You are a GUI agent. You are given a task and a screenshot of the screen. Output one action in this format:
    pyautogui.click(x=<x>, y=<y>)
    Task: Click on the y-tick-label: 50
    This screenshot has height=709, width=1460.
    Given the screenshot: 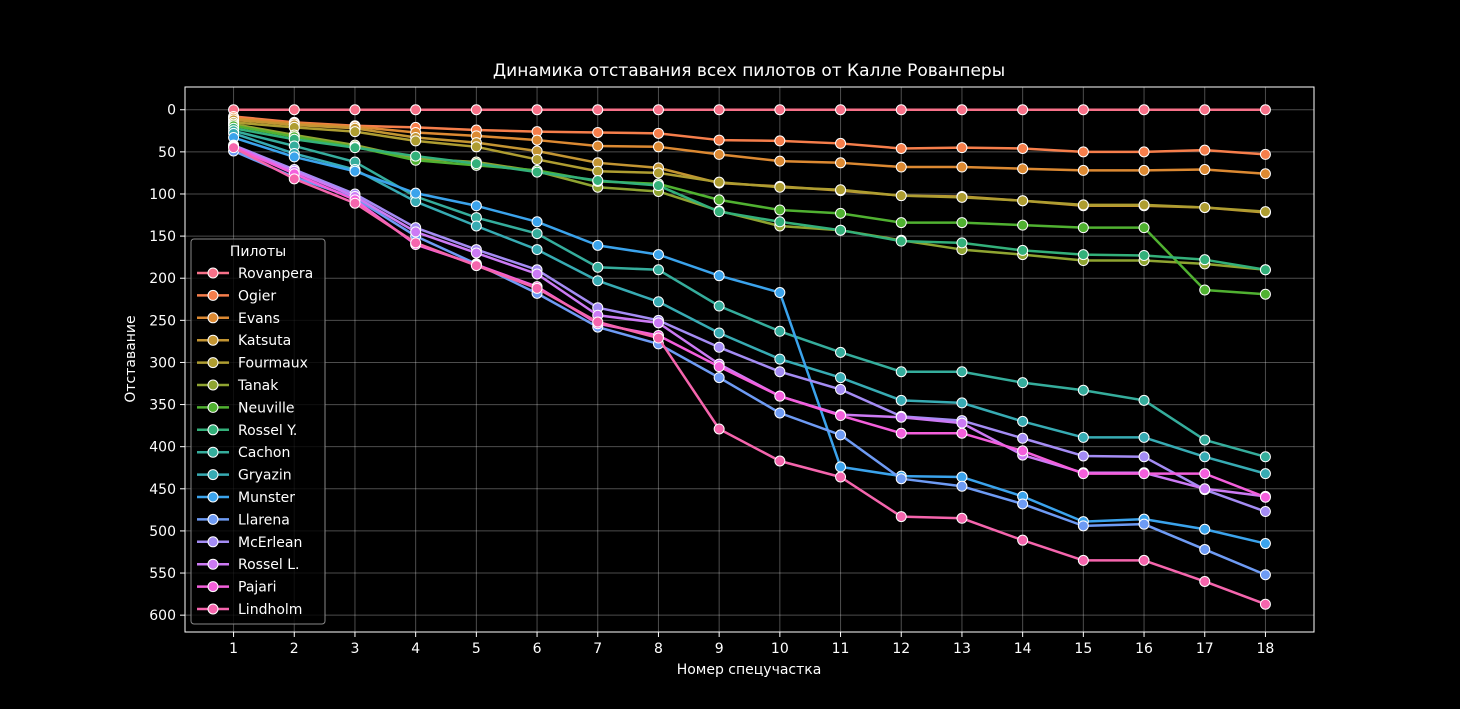 What is the action you would take?
    pyautogui.click(x=167, y=153)
    